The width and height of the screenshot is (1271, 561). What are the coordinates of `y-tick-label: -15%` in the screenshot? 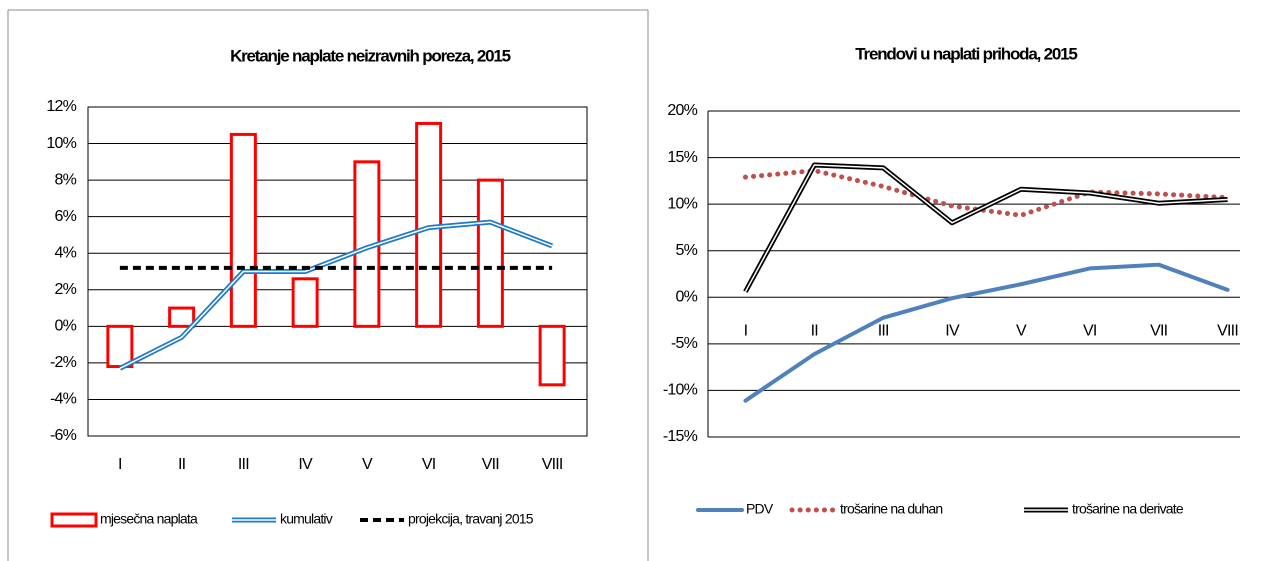 It's located at (680, 436).